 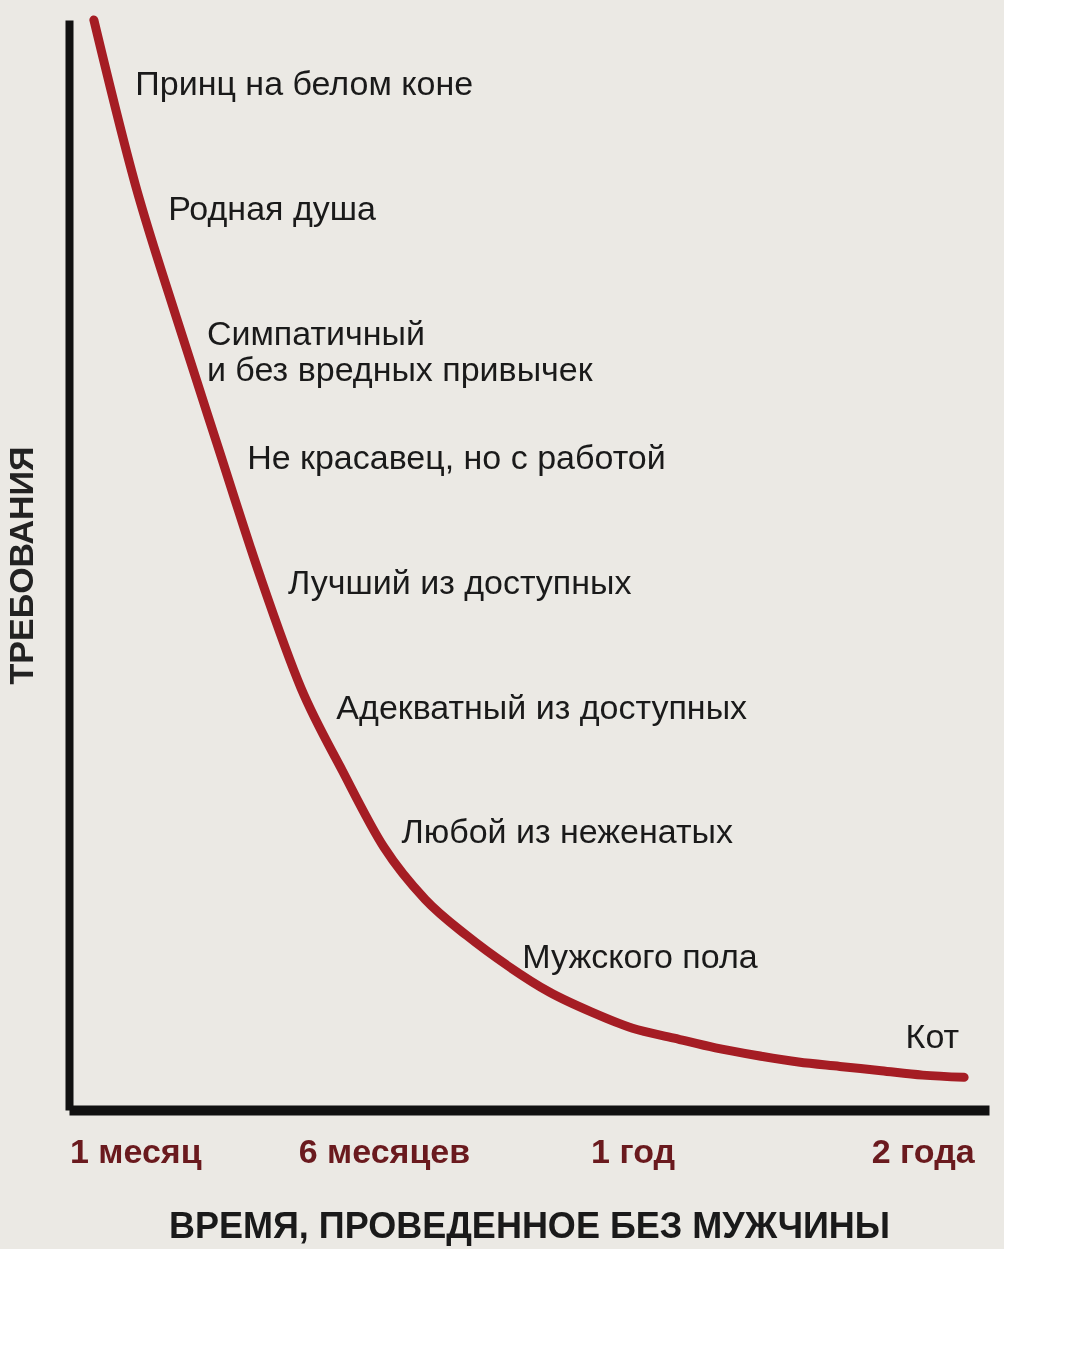 I want to click on annotation: Симпатичный и без вредных привычек, so click(x=400, y=350).